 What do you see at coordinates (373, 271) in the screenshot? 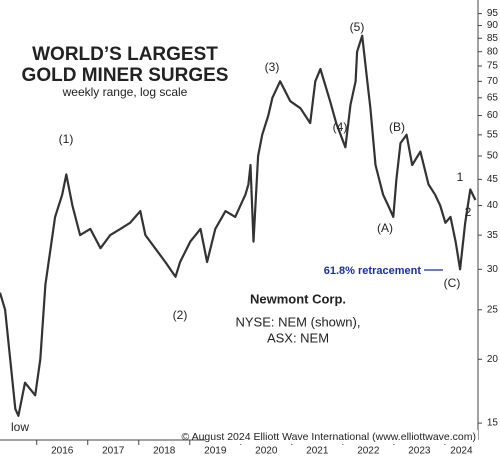
I see `retracement-label: 61.8% retracement` at bounding box center [373, 271].